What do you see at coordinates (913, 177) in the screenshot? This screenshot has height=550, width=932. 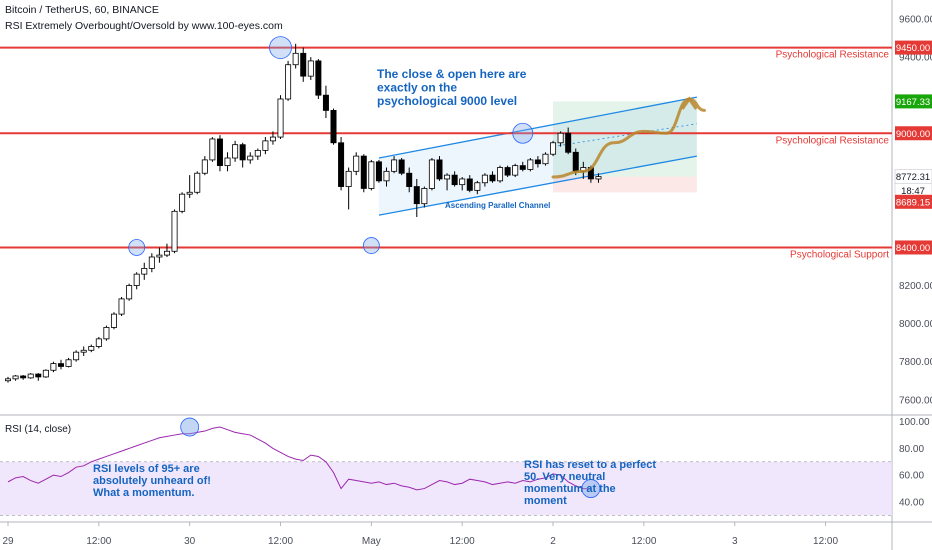 I see `price-tag-label: 8772.31` at bounding box center [913, 177].